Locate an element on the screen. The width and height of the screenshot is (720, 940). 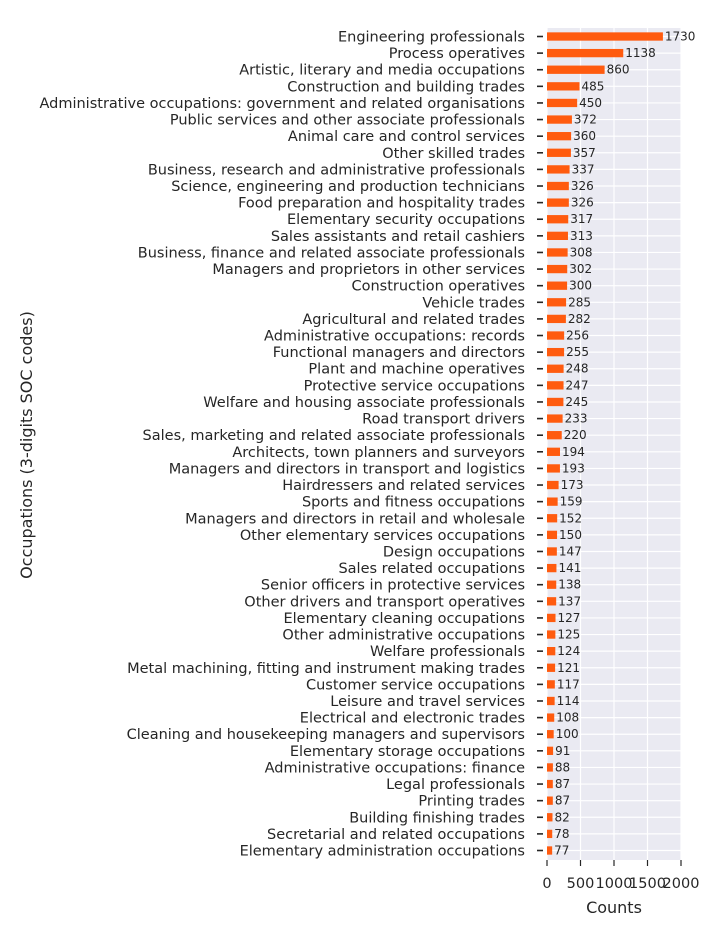
bar-value-label: 302 is located at coordinates (580, 269).